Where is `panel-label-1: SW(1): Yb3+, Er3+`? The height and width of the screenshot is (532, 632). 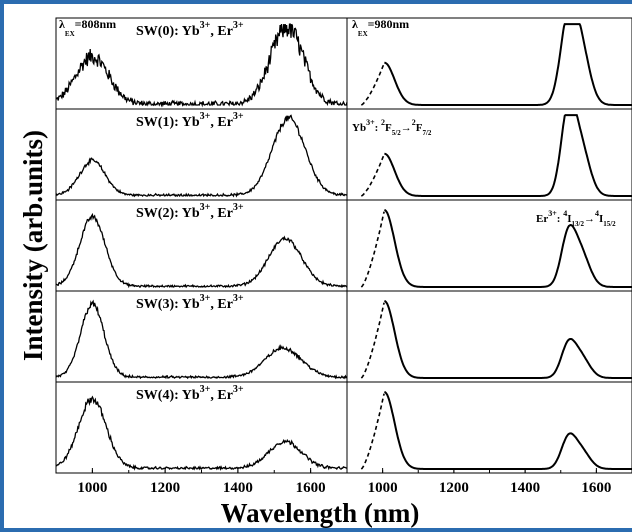 panel-label-1: SW(1): Yb3+, Er3+ is located at coordinates (190, 120).